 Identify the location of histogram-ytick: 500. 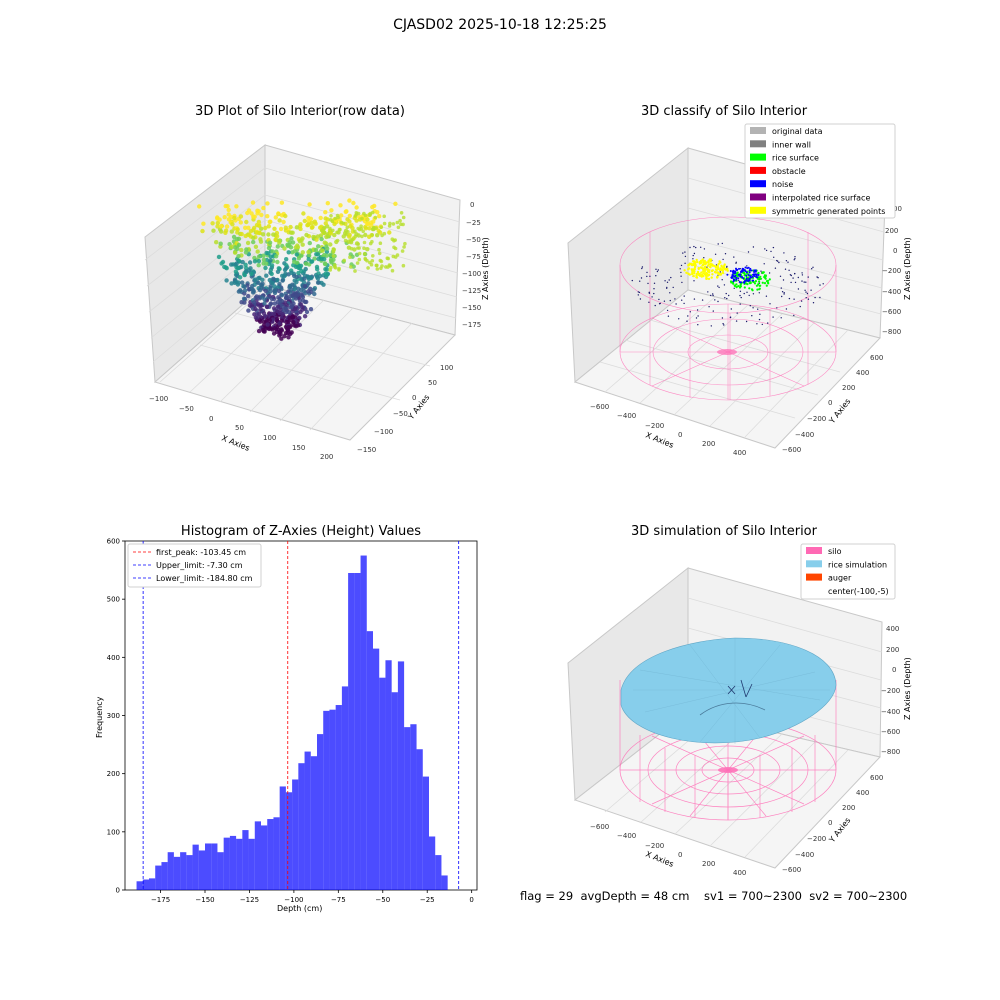
(113, 600).